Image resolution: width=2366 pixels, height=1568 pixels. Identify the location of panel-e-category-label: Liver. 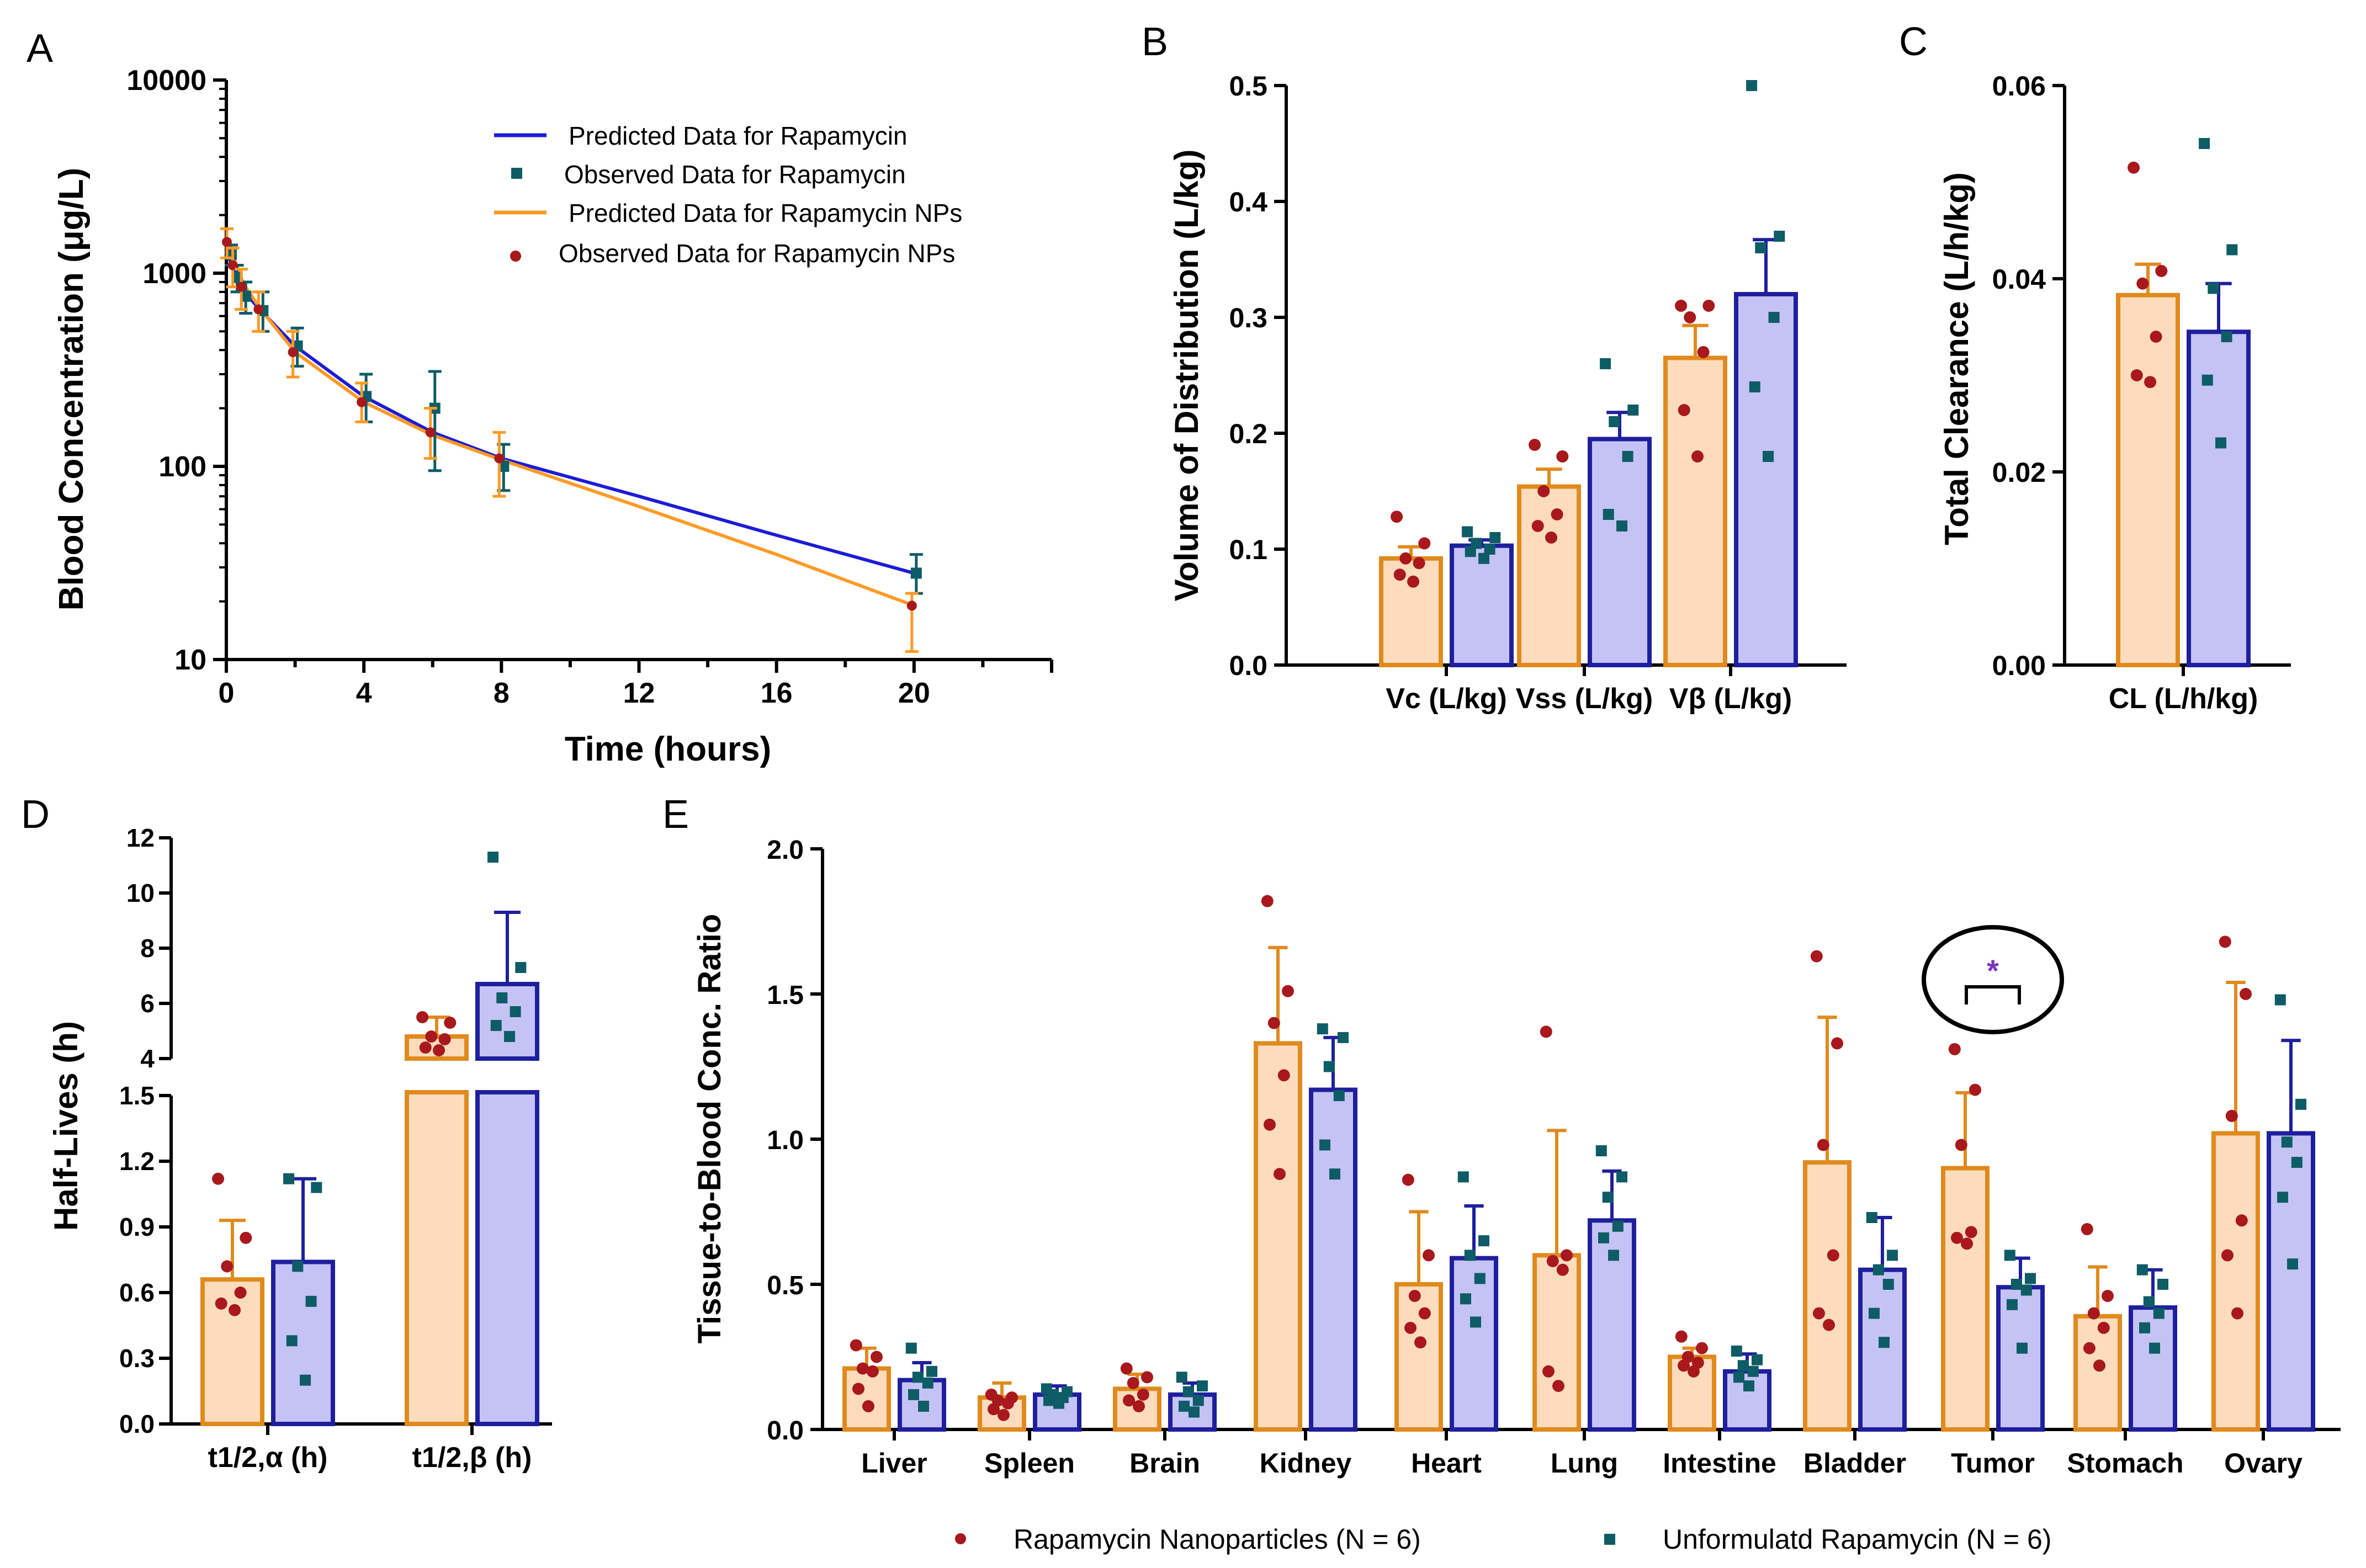
(894, 1464).